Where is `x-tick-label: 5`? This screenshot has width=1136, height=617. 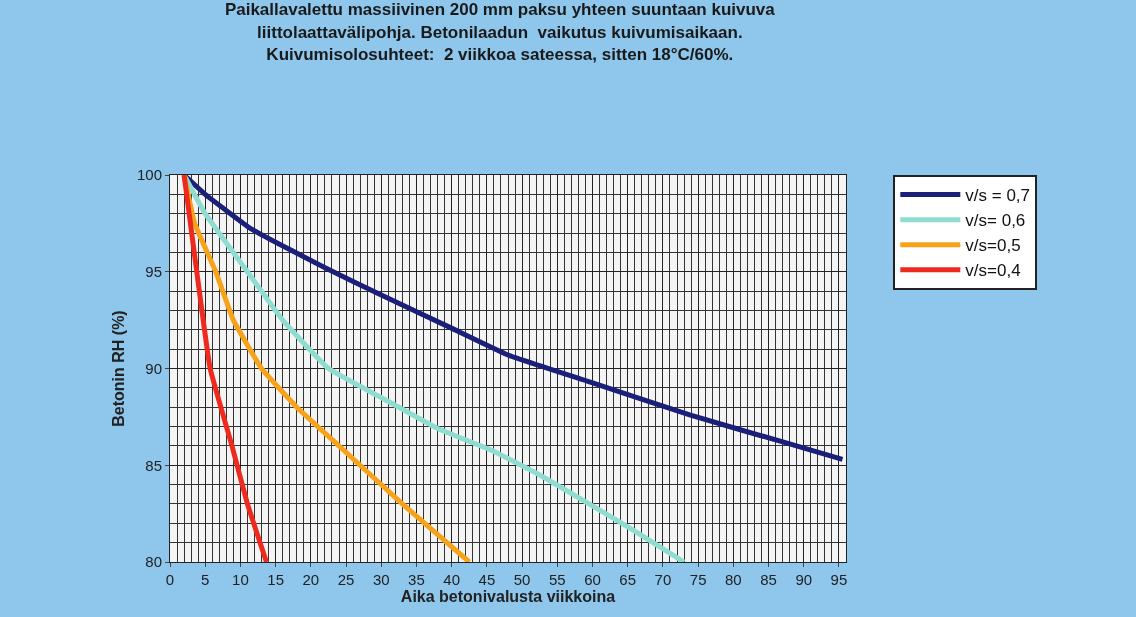 x-tick-label: 5 is located at coordinates (205, 579).